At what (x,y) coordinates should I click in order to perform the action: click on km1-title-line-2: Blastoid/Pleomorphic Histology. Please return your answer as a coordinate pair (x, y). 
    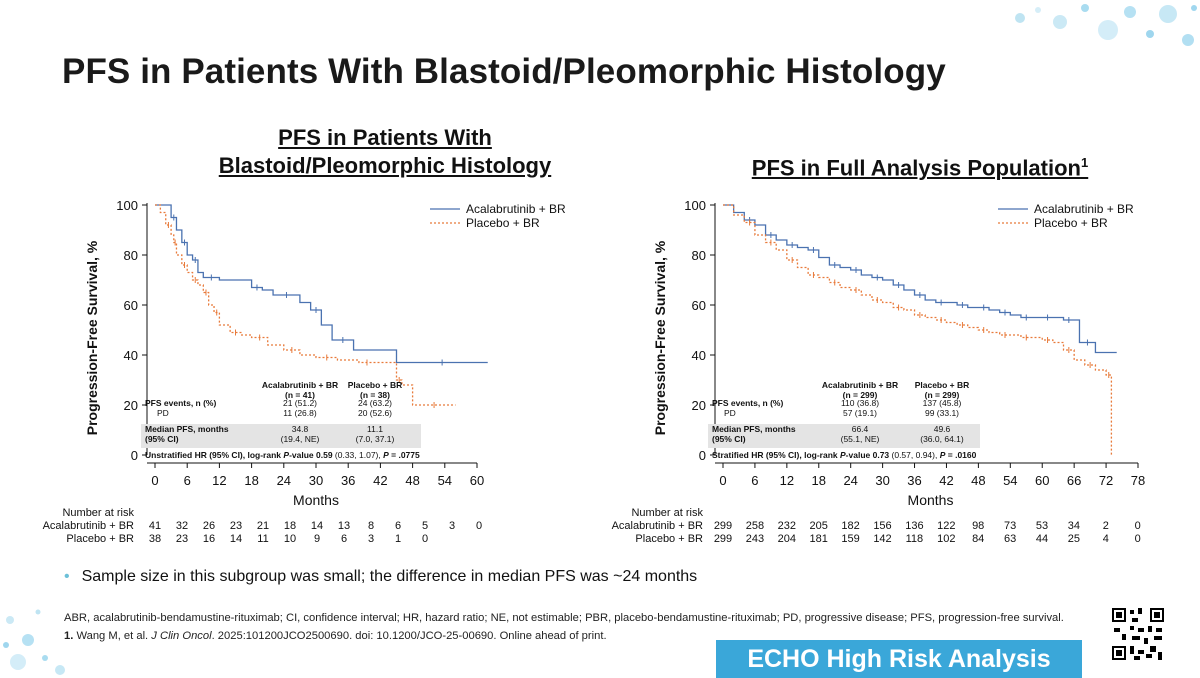
    Looking at the image, I should click on (385, 165).